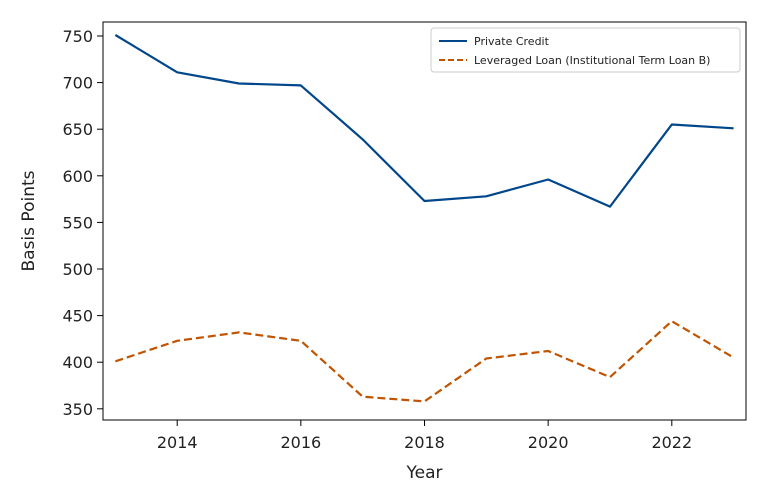  Describe the element at coordinates (77, 36) in the screenshot. I see `y-tick-label: 750` at that location.